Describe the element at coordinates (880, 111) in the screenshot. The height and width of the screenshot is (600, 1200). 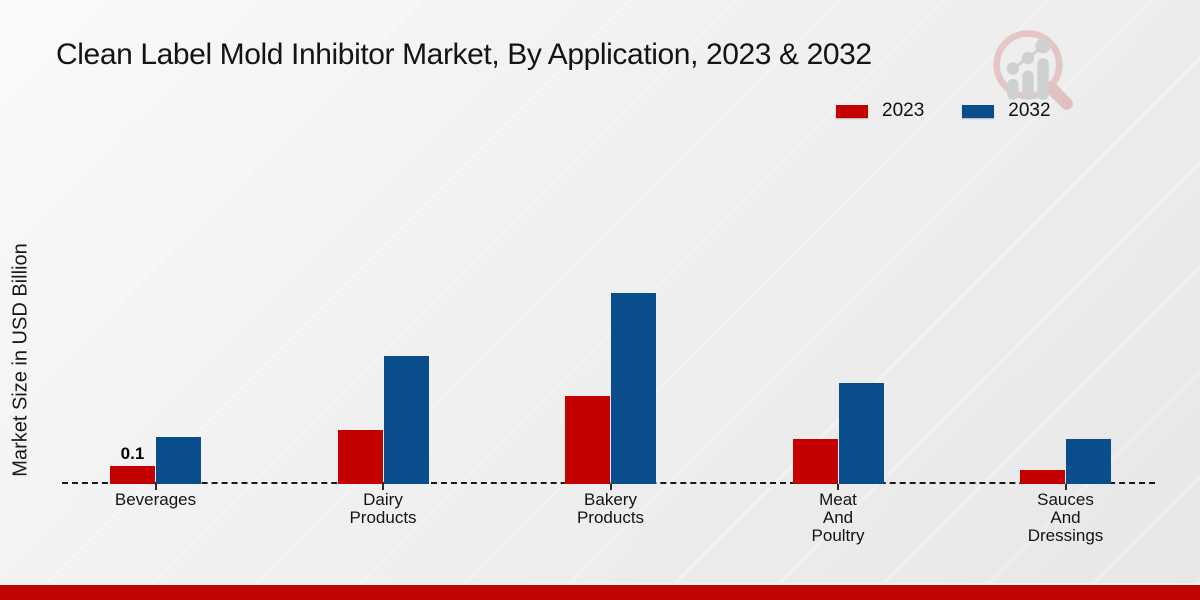
I see `legend-item-2023: 2023` at that location.